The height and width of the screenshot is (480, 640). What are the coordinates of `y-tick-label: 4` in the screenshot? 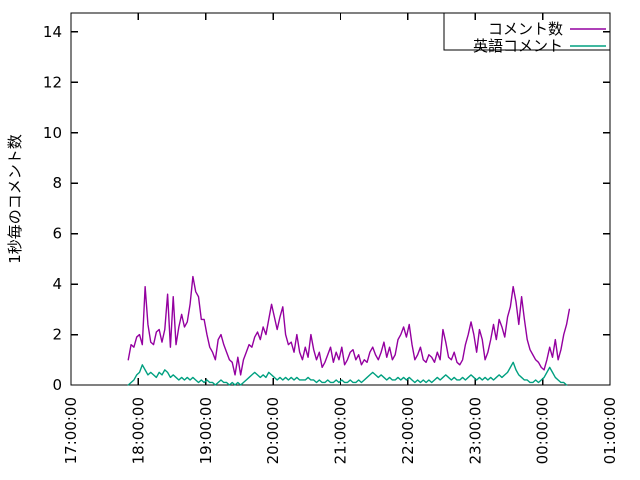 It's located at (57, 284).